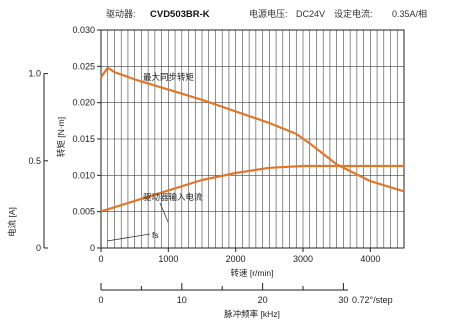  I want to click on x-ticks: 0 1000 2000 3000 4000, so click(239, 256).